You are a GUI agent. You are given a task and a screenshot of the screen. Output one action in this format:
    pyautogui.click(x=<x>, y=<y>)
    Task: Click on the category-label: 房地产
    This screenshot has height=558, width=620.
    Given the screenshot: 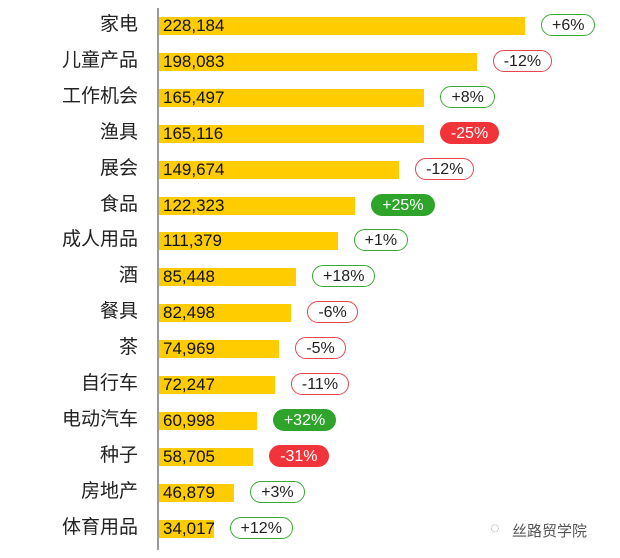 What is the action you would take?
    pyautogui.click(x=109, y=490)
    